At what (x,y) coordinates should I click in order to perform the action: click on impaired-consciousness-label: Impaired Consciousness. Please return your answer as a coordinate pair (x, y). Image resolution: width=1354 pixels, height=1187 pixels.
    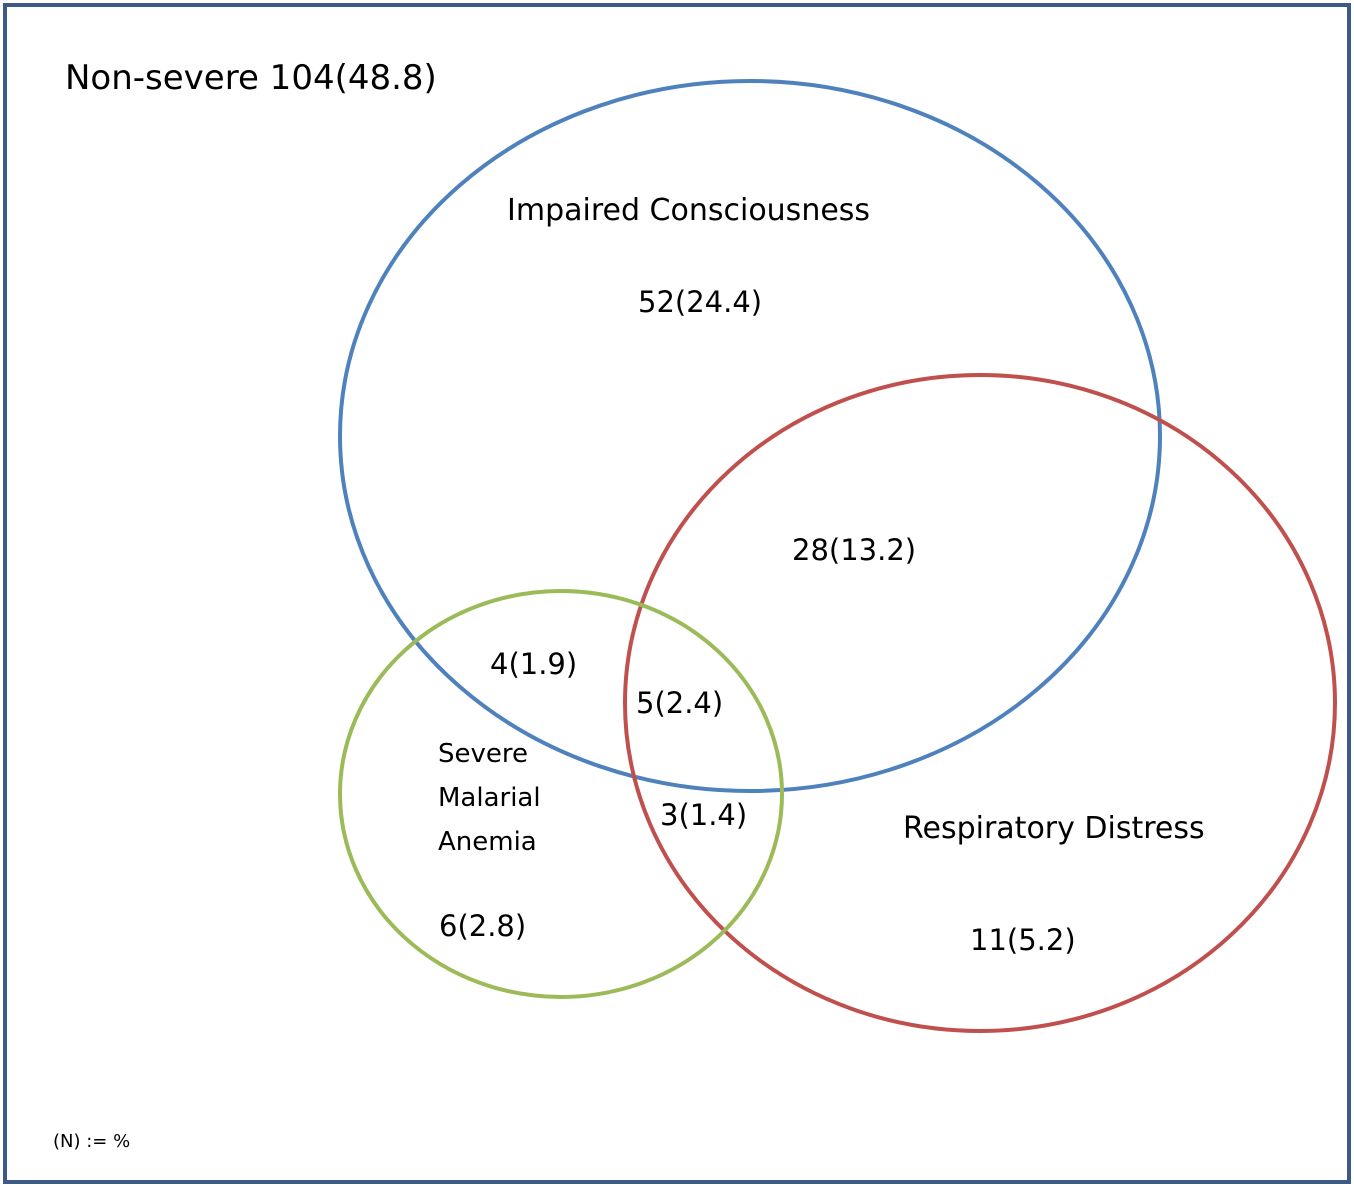
    Looking at the image, I should click on (689, 210).